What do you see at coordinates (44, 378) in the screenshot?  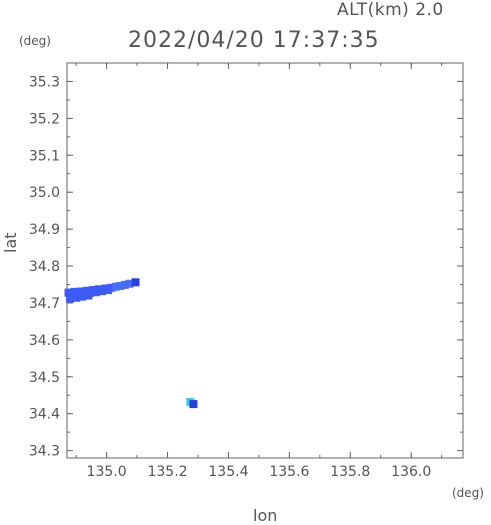 I see `y-tick-label: 34.5` at bounding box center [44, 378].